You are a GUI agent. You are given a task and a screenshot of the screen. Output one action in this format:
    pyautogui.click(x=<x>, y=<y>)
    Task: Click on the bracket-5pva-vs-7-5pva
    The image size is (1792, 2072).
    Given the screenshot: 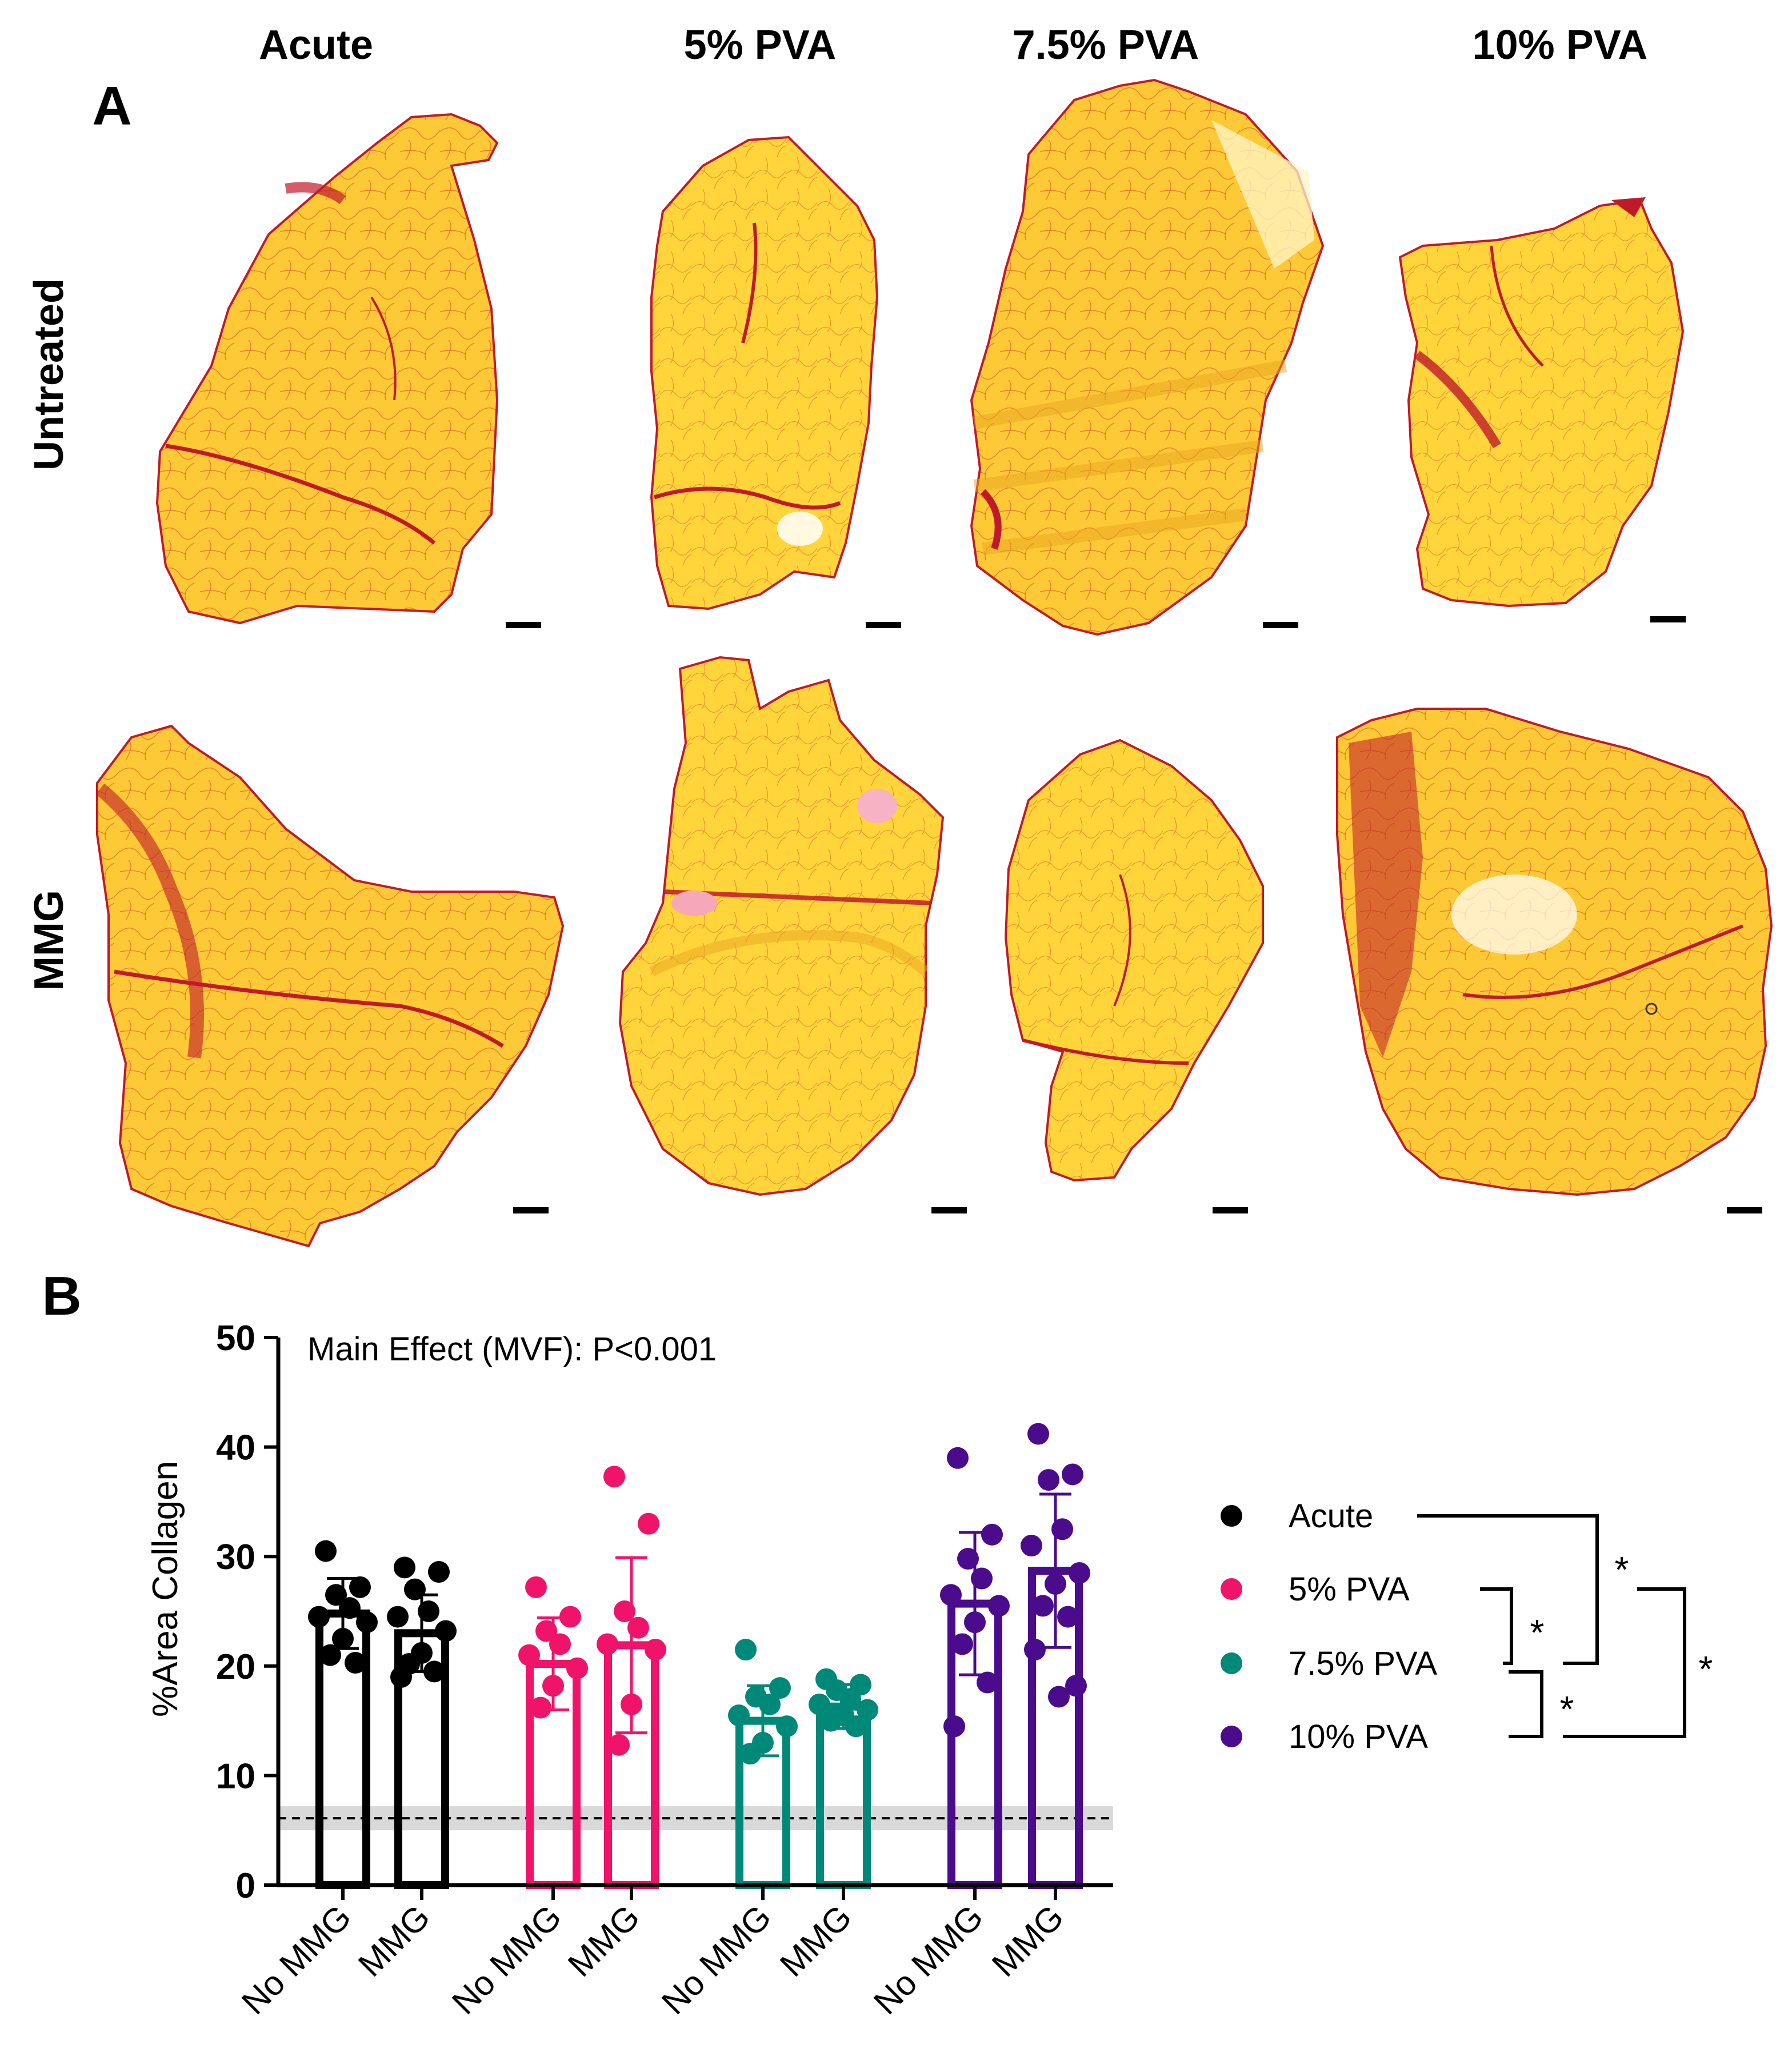 What is the action you would take?
    pyautogui.click(x=1496, y=1626)
    